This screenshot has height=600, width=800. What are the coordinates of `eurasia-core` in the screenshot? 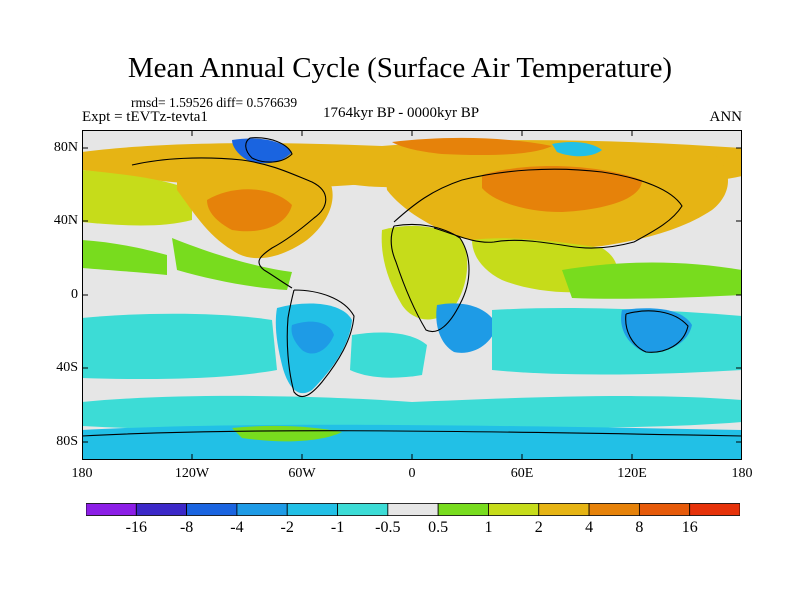 It's located at (562, 188).